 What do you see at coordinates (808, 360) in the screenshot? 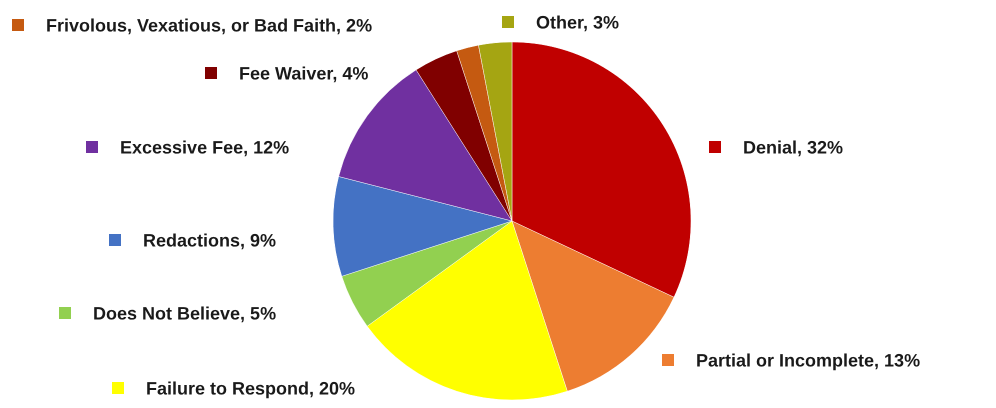
I see `legend-label: Partial or Incomplete, 13%` at bounding box center [808, 360].